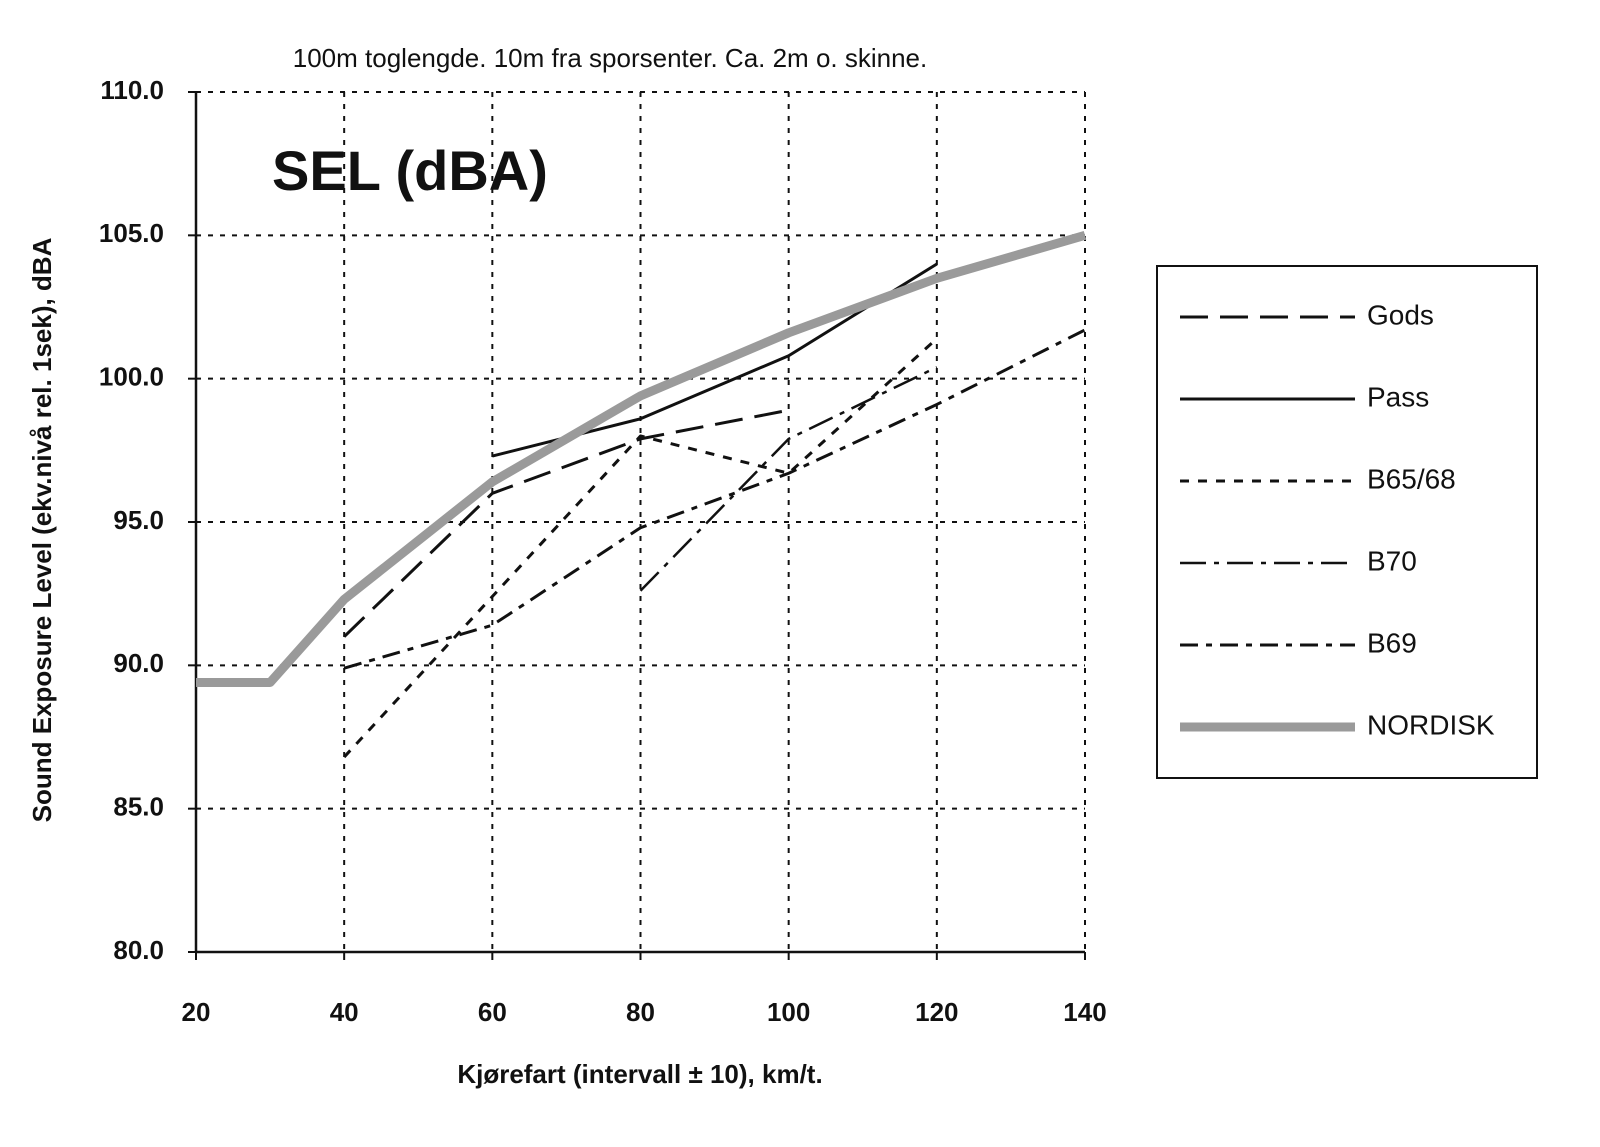  Describe the element at coordinates (1400, 314) in the screenshot. I see `legend-label: Gods` at that location.